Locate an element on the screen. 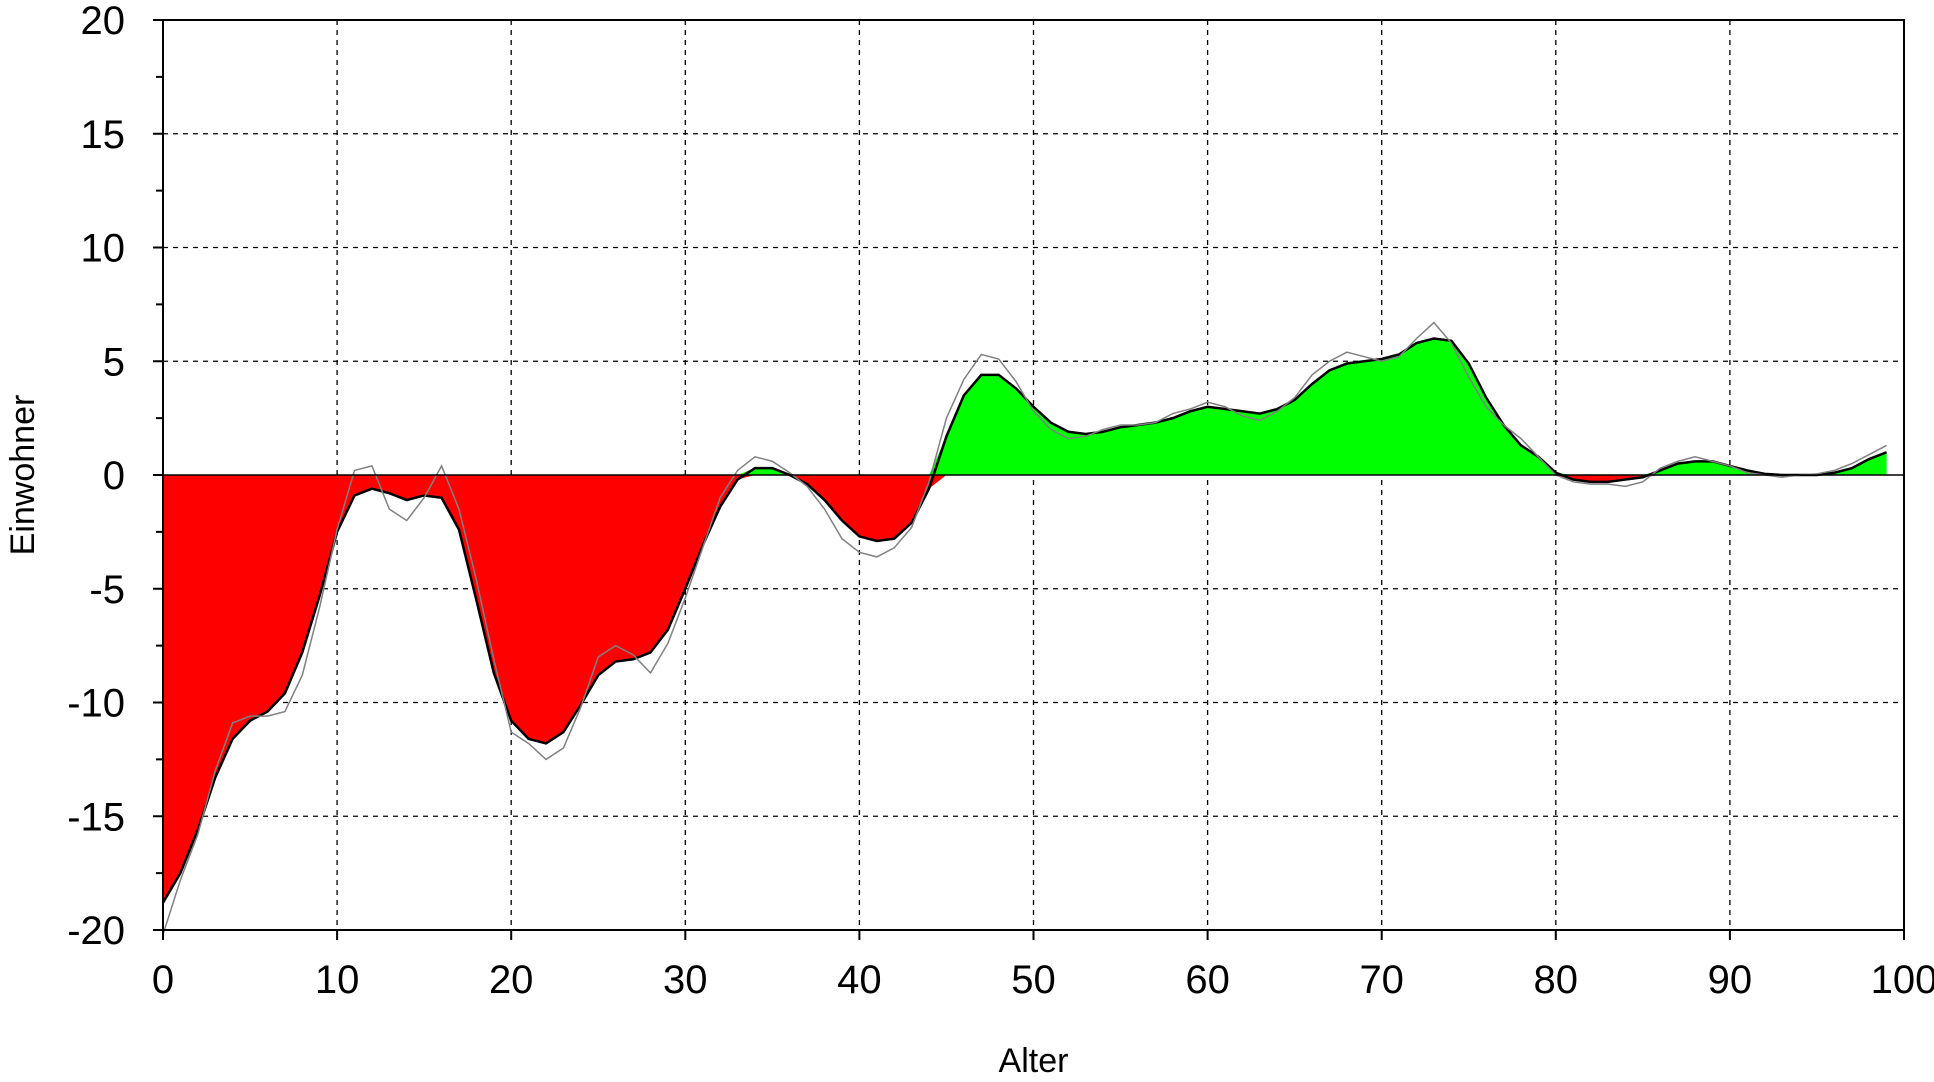  y-tick-label: 0 is located at coordinates (114, 476).